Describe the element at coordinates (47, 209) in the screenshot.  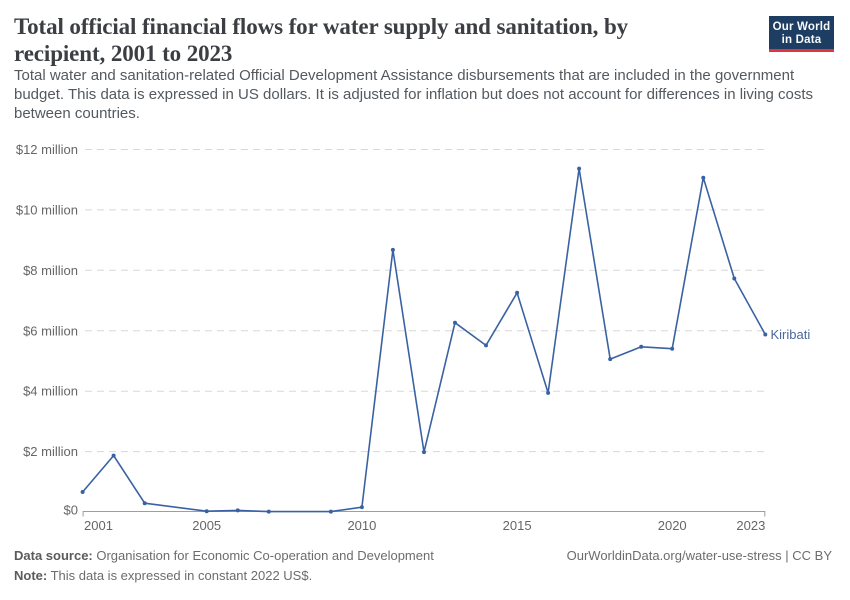
I see `svg-text: $10 million` at that location.